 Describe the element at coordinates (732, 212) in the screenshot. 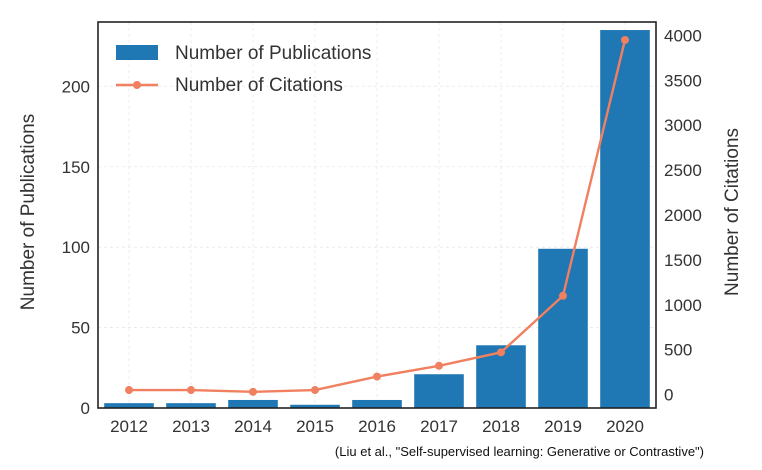

I see `y2-axis-label: Number of Citations` at that location.